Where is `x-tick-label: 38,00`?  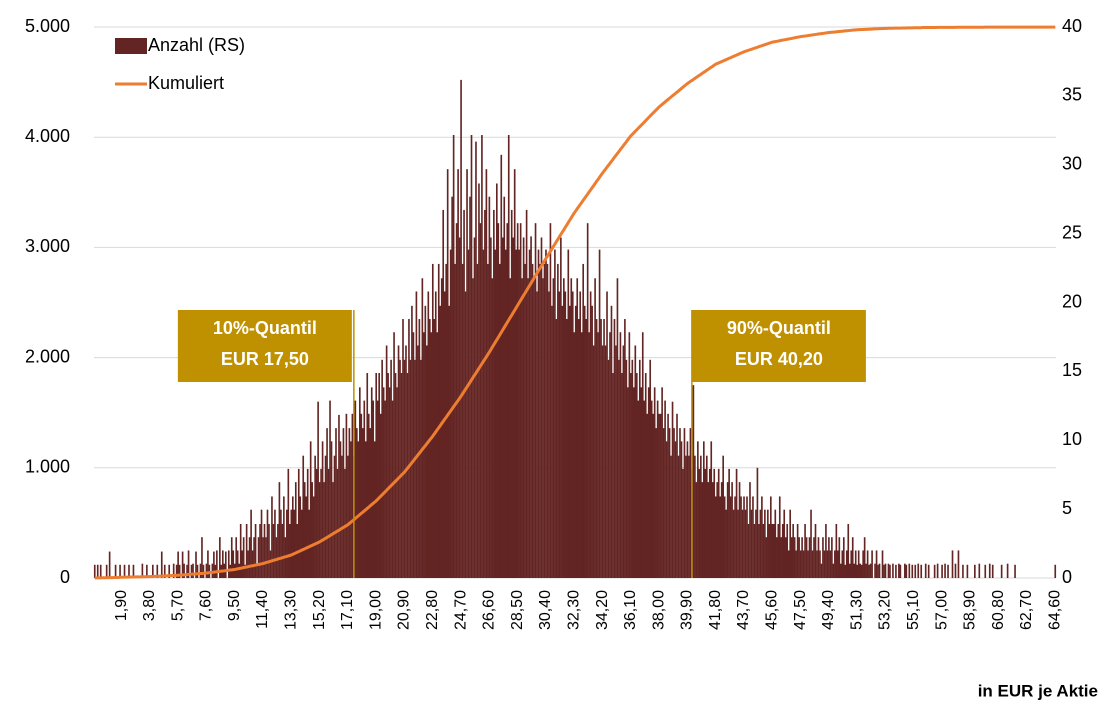 x-tick-label: 38,00 is located at coordinates (658, 610).